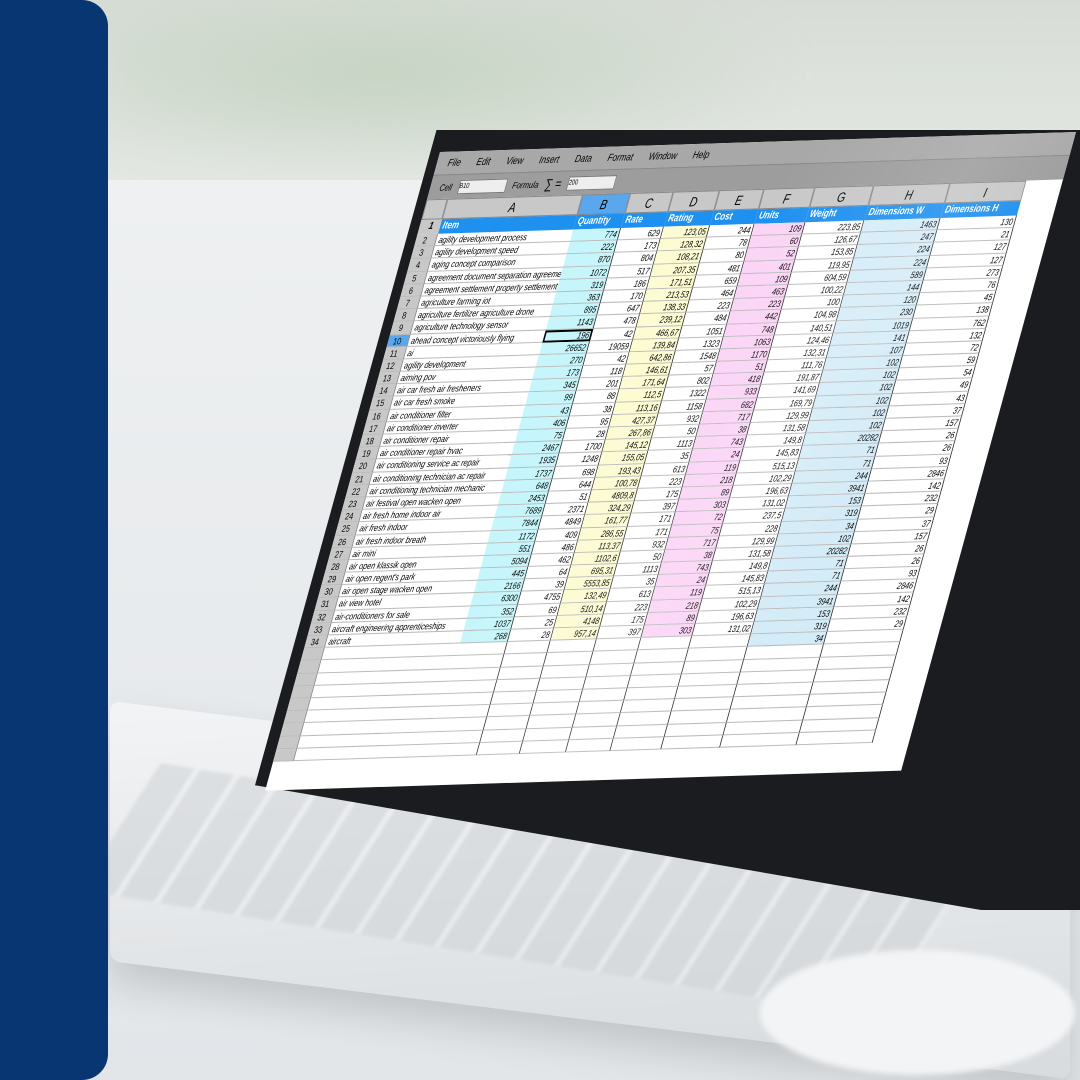 The height and width of the screenshot is (1080, 1080). I want to click on menu-item-format: Format, so click(620, 158).